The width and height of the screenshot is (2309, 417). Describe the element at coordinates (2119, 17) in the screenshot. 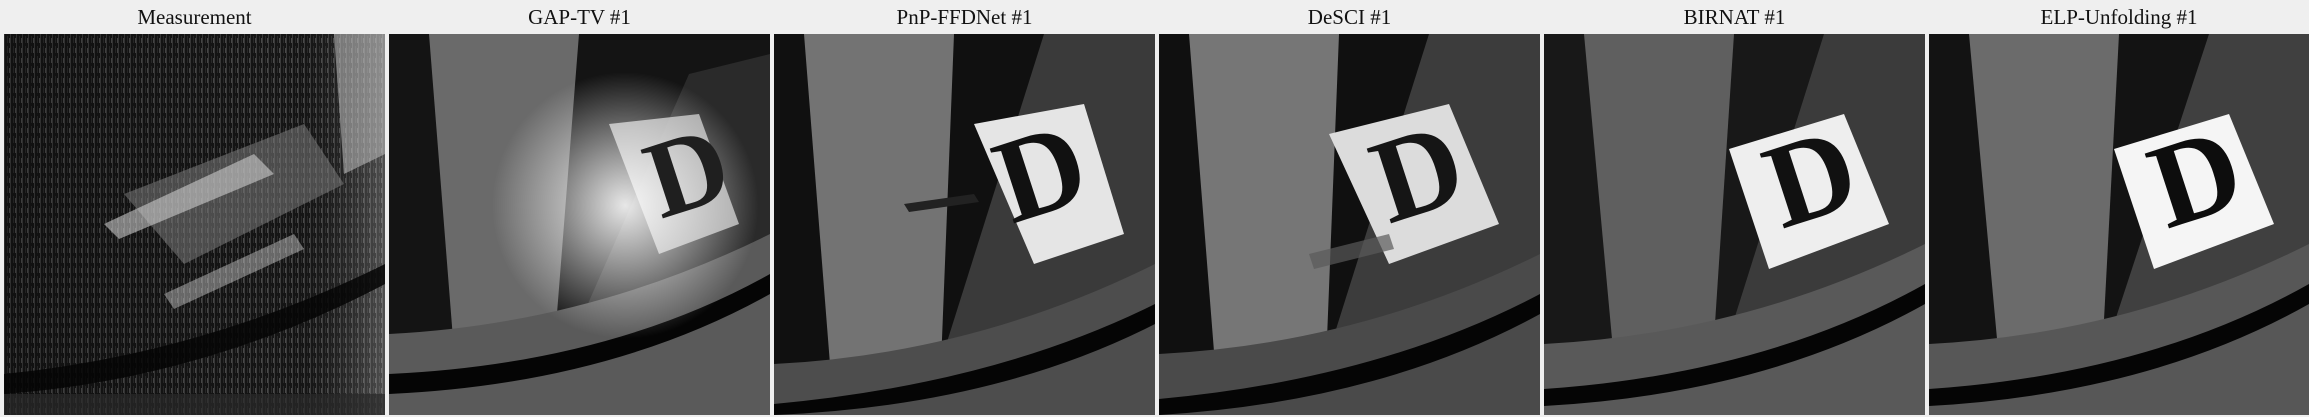

I see `panel-title: ELP-Unfolding #1` at that location.